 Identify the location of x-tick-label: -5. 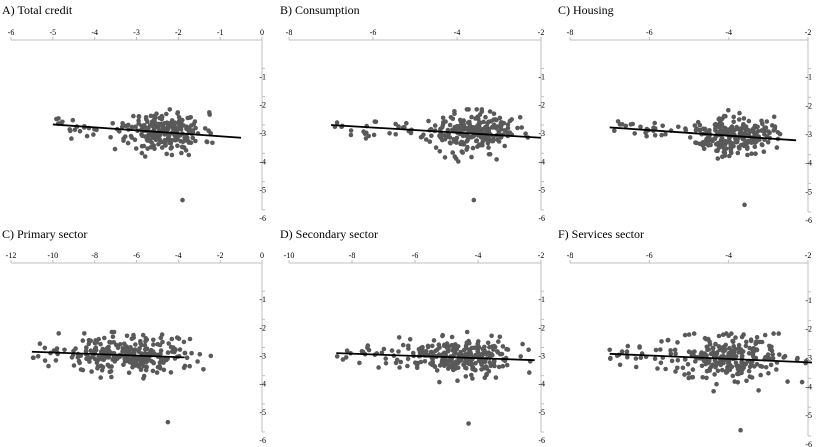
(52, 32).